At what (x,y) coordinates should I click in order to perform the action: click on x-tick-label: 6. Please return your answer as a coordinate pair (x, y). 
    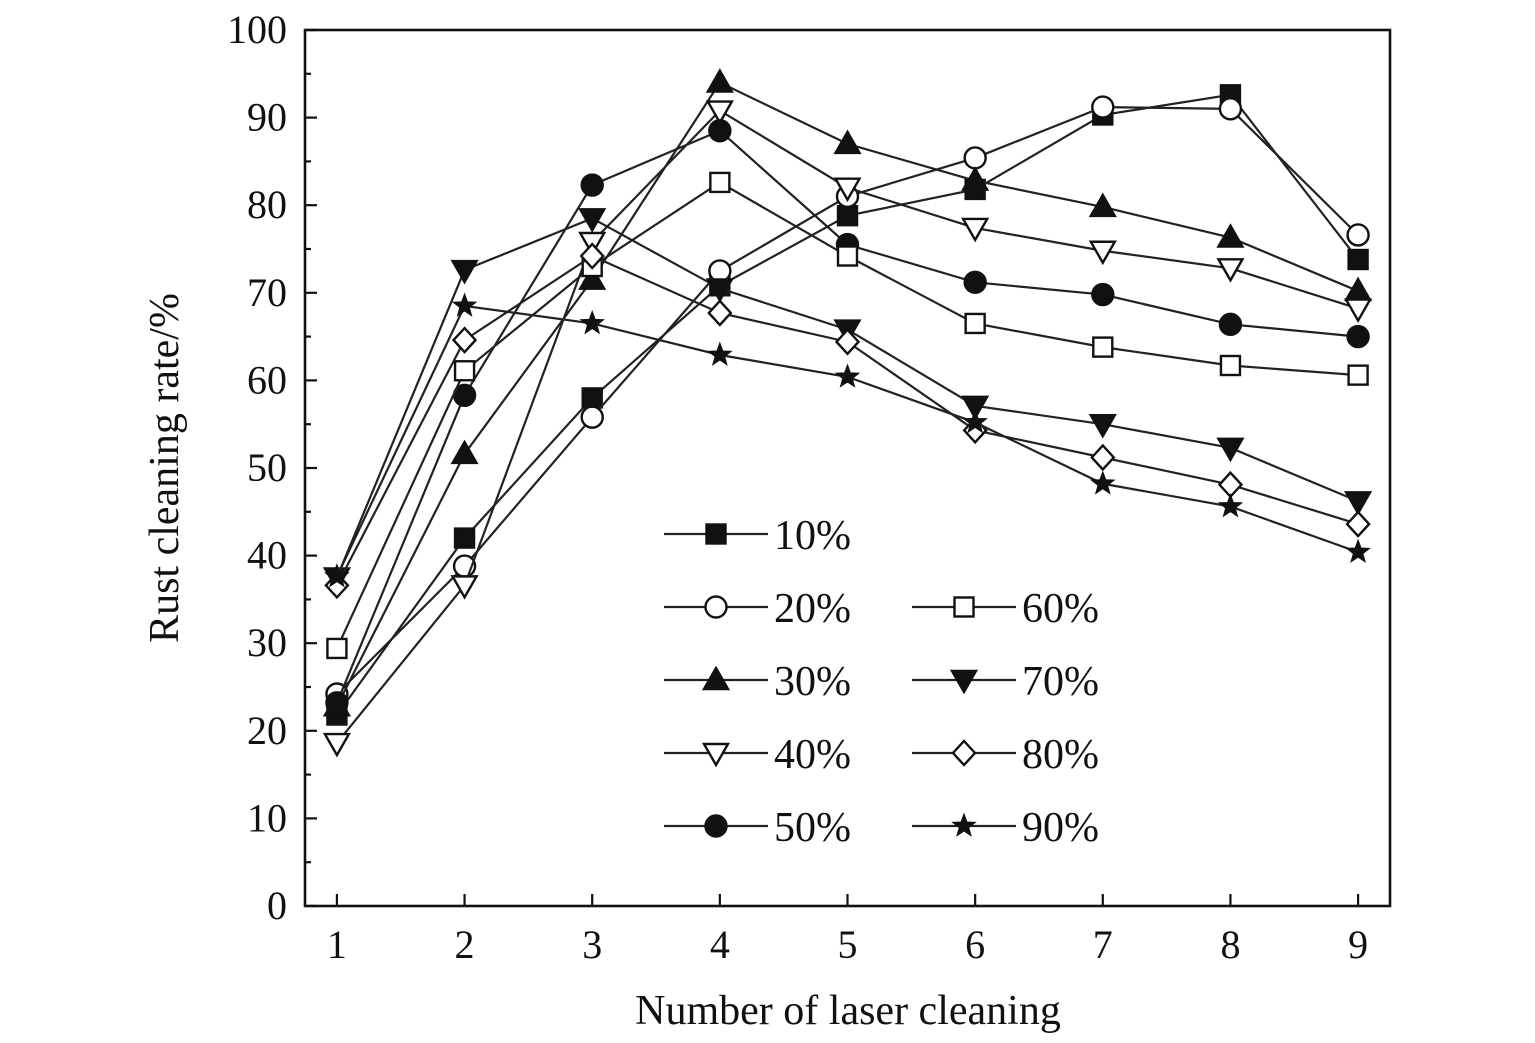
    Looking at the image, I should click on (975, 944).